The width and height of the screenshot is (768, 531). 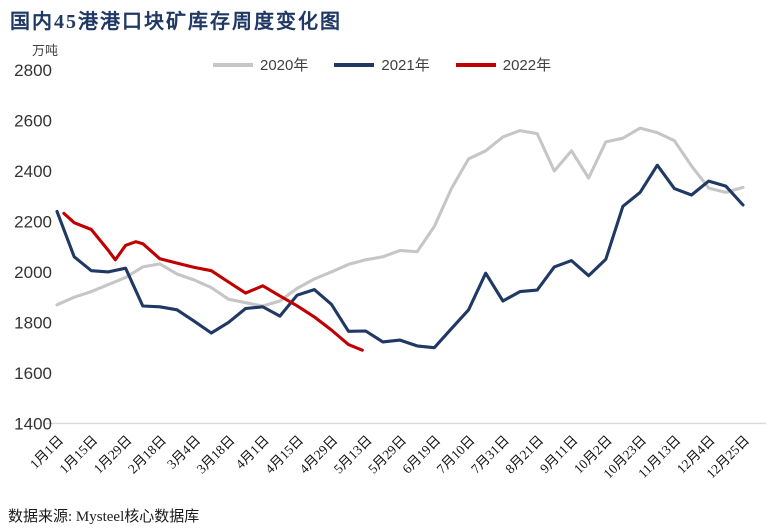 I want to click on legend: 2020年 2021年 2022年, so click(x=382, y=64).